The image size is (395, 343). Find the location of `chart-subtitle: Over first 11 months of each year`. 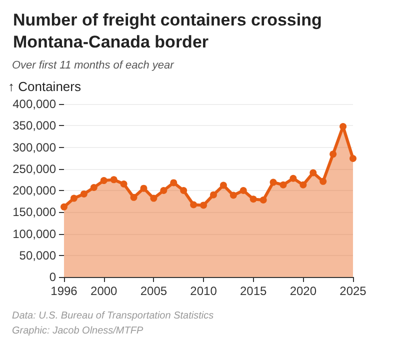

chart-subtitle: Over first 11 months of each year is located at coordinates (94, 66).